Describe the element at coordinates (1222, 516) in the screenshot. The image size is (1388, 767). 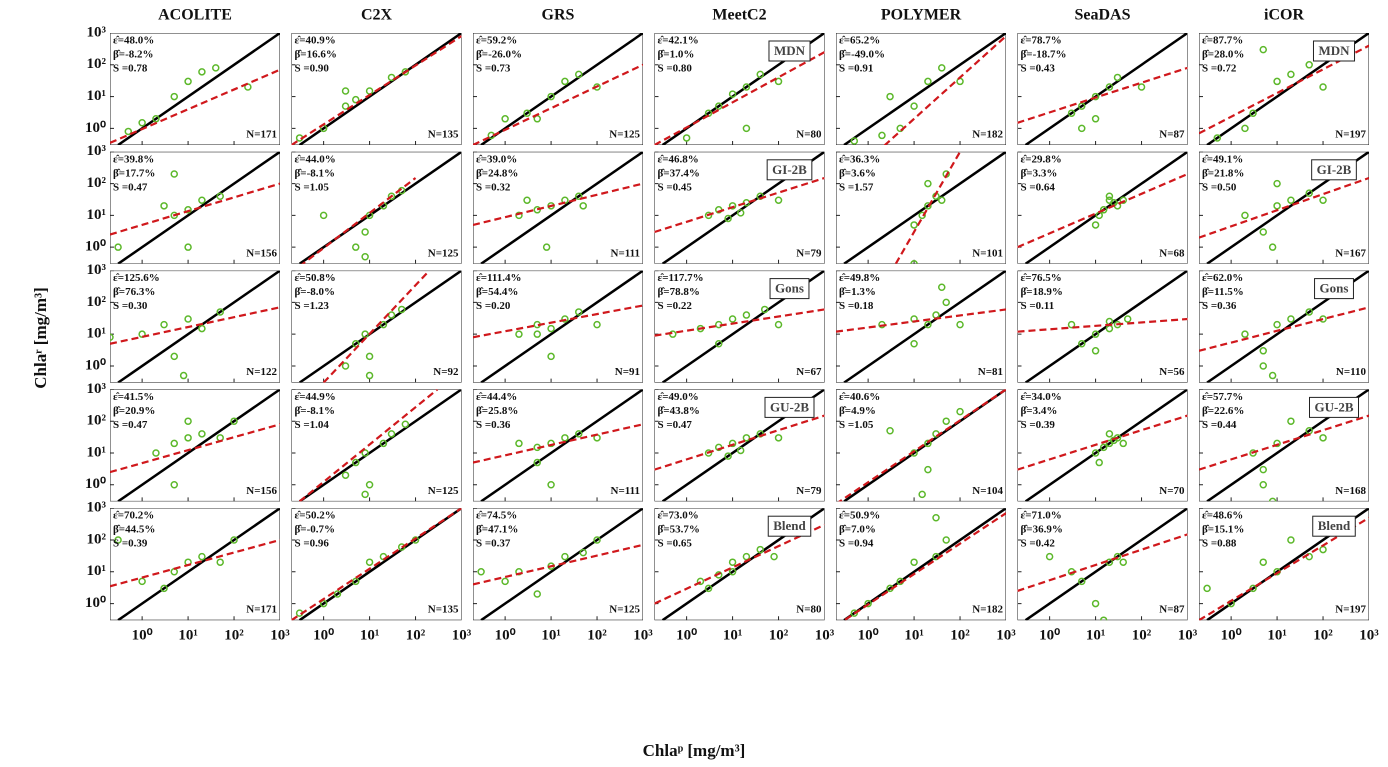
I see `stat-text: ε̂=48.6%` at that location.